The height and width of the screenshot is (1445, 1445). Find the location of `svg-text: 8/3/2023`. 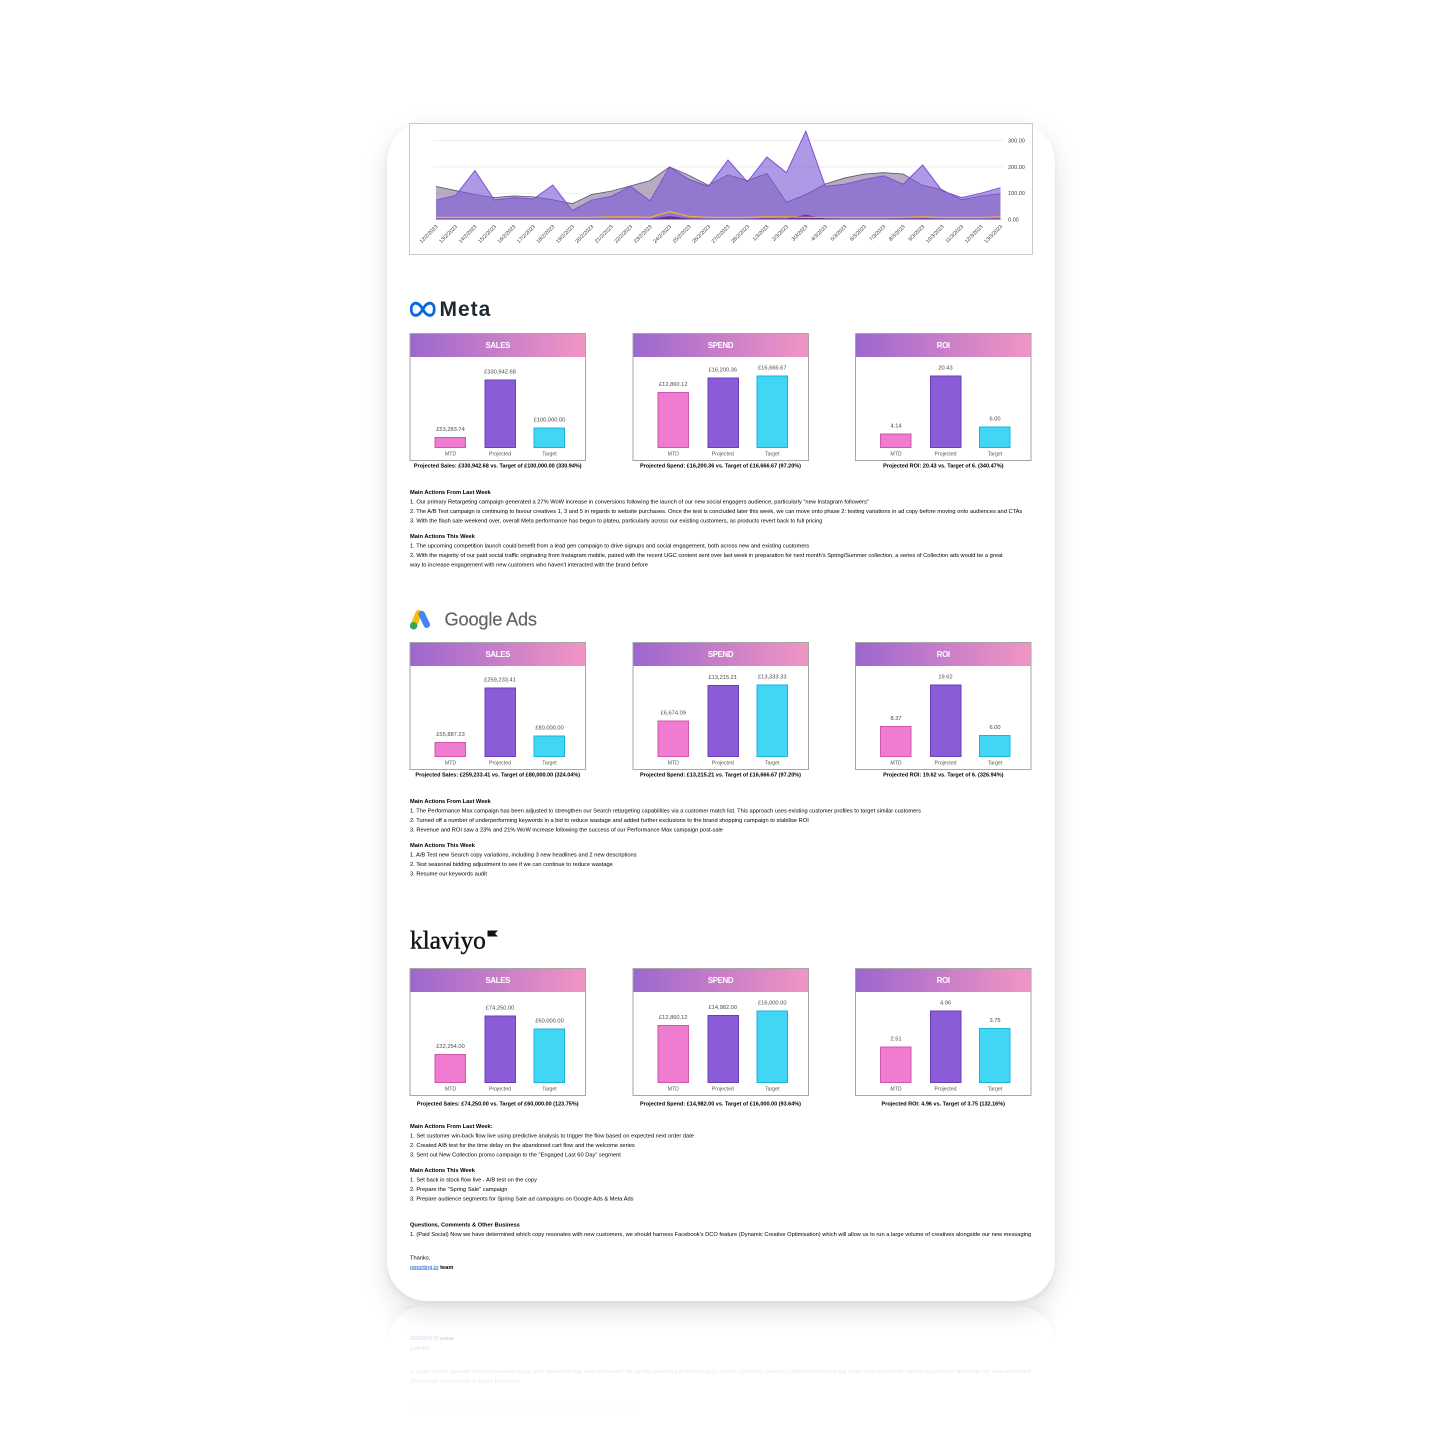

svg-text: 8/3/2023 is located at coordinates (897, 233).